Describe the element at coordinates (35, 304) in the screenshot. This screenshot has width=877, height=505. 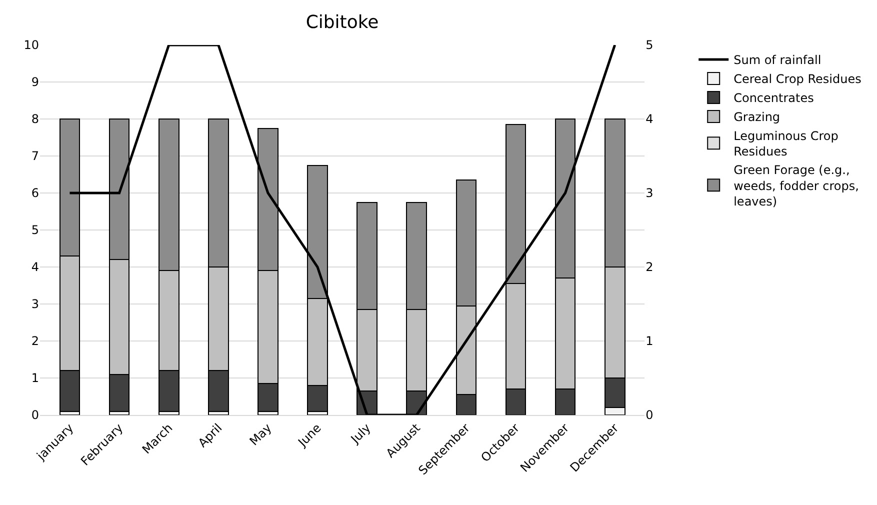
I see `y-tick-label: 3` at that location.